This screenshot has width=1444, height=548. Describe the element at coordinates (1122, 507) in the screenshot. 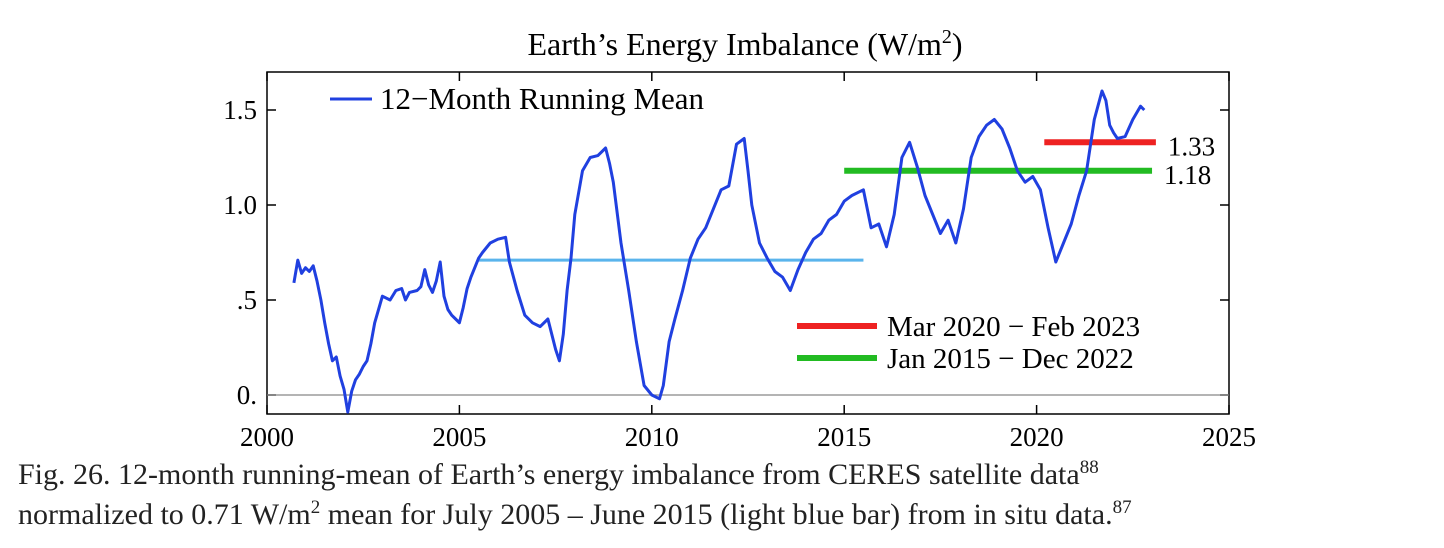

I see `caption-ref-87: 87` at that location.